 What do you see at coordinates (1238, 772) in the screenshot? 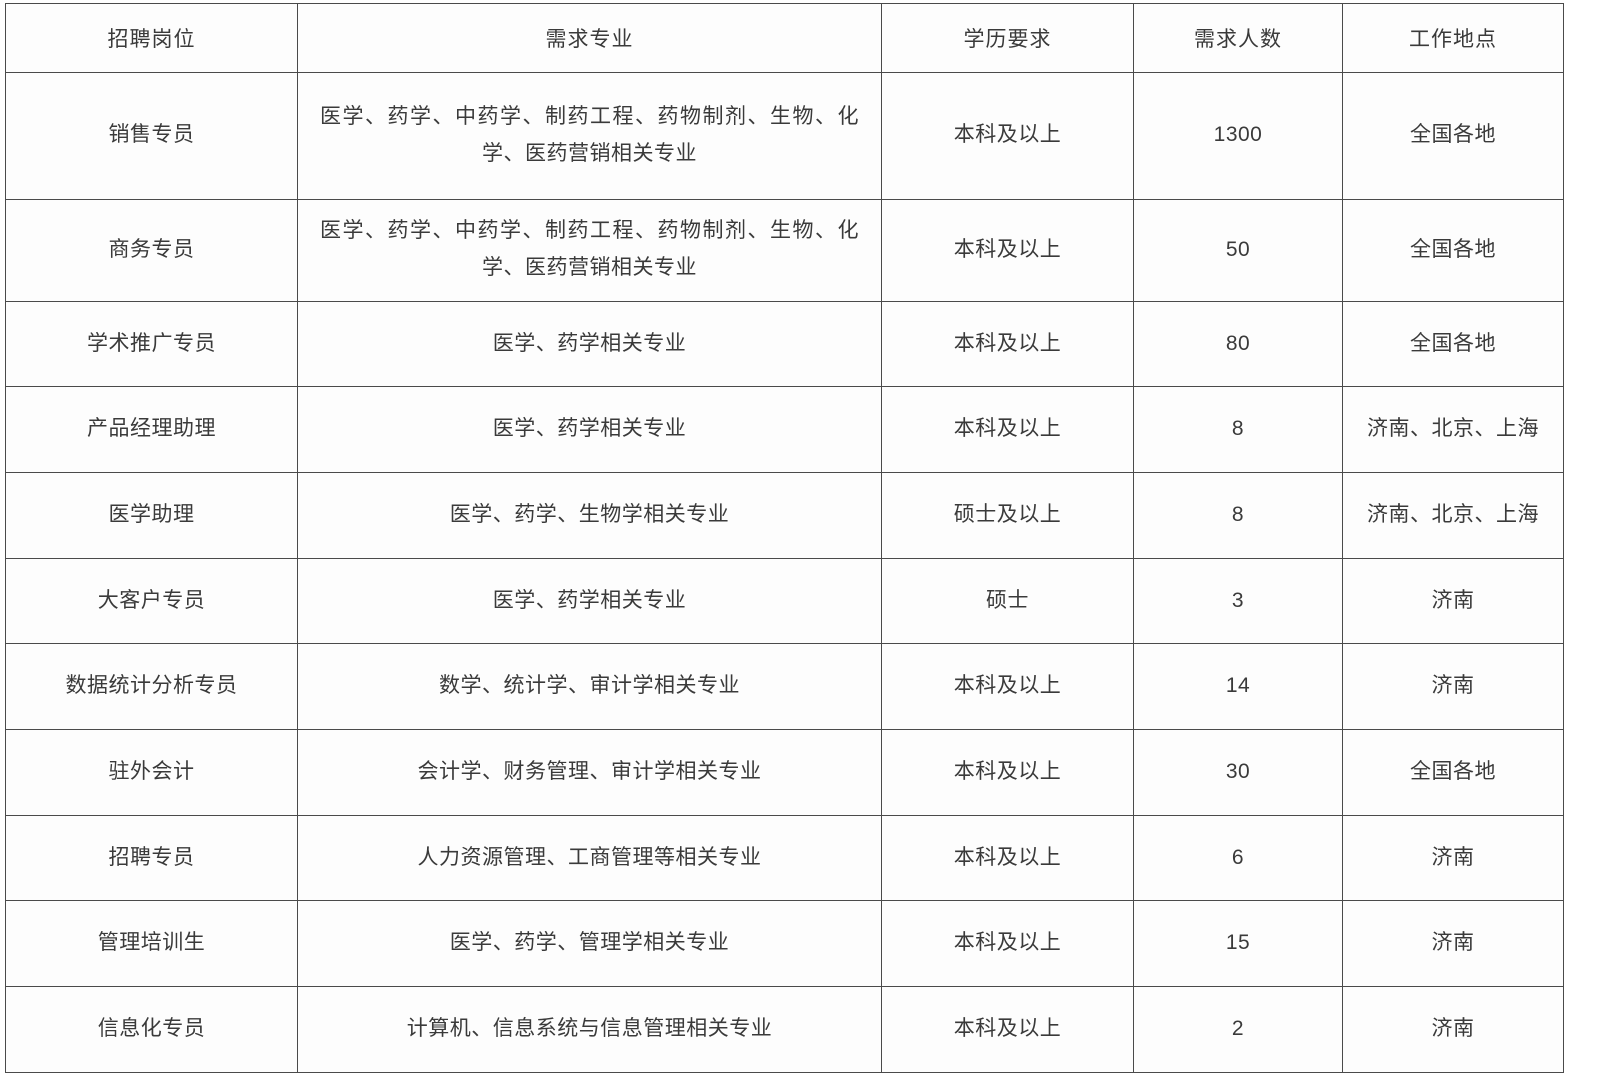
I see `cell-count: 30` at bounding box center [1238, 772].